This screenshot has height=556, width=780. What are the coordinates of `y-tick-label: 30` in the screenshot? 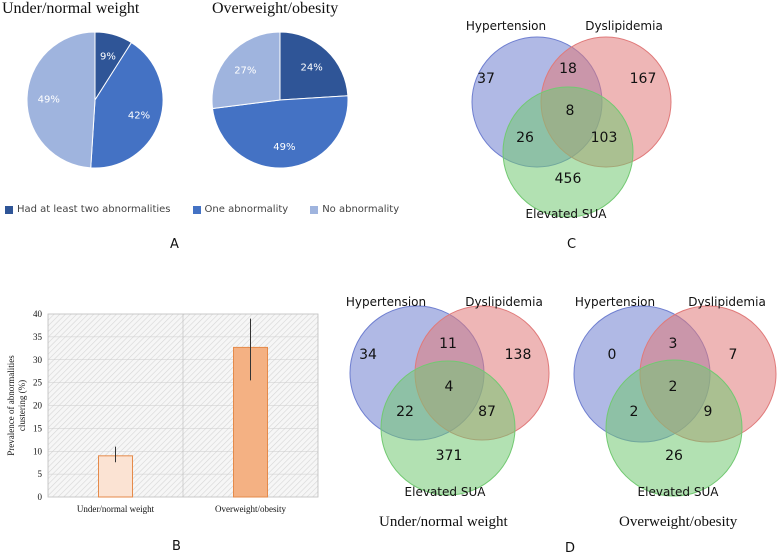 It's located at (38, 360).